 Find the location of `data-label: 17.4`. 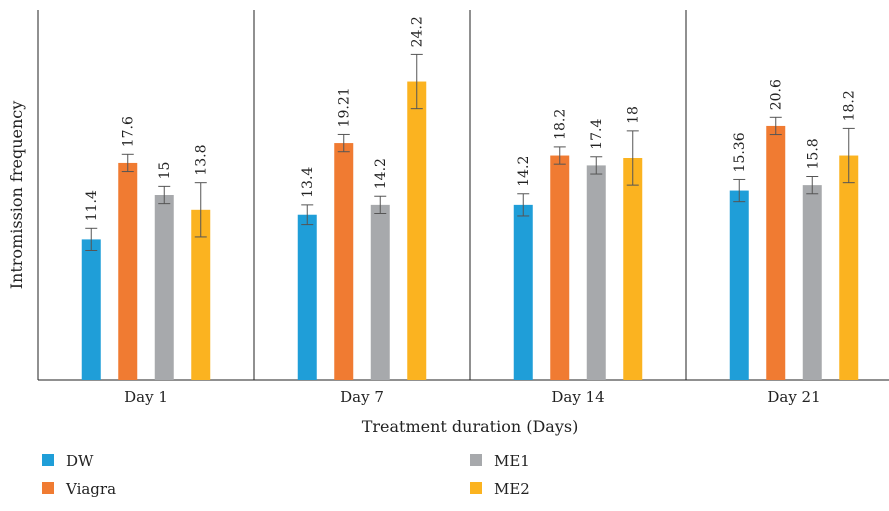

data-label: 17.4 is located at coordinates (597, 134).